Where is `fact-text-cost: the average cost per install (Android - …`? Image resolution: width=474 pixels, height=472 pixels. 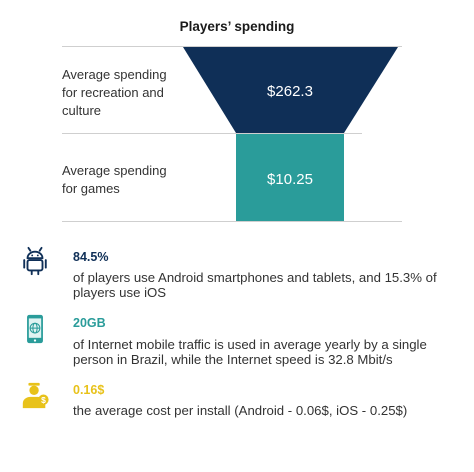 fact-text-cost: the average cost per install (Android - … is located at coordinates (240, 410).